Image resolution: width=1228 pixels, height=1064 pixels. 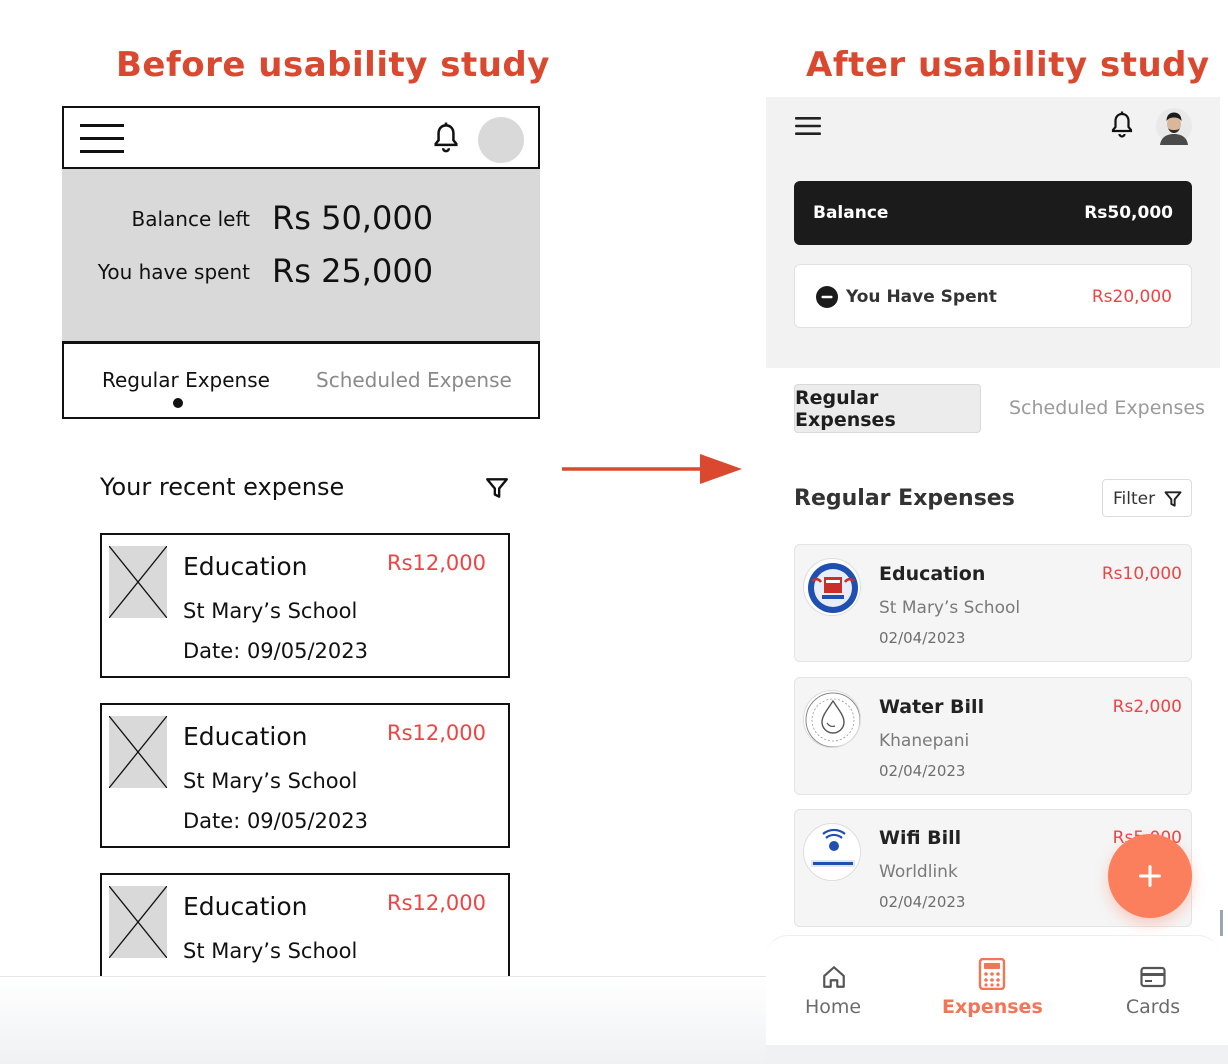 What do you see at coordinates (652, 469) in the screenshot?
I see `arrow-right-icon` at bounding box center [652, 469].